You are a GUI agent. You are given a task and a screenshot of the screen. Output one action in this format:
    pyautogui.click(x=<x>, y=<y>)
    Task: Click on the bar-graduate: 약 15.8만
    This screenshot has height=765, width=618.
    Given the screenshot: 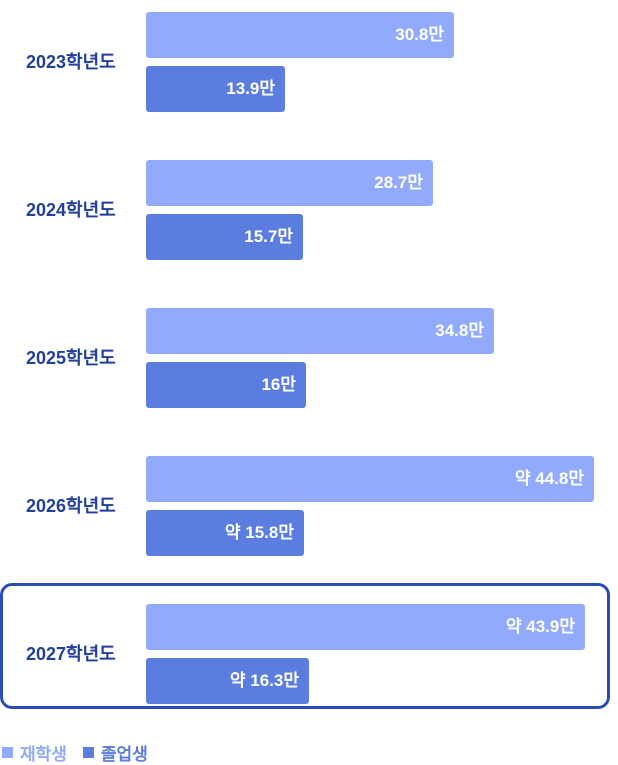 What is the action you would take?
    pyautogui.click(x=225, y=533)
    